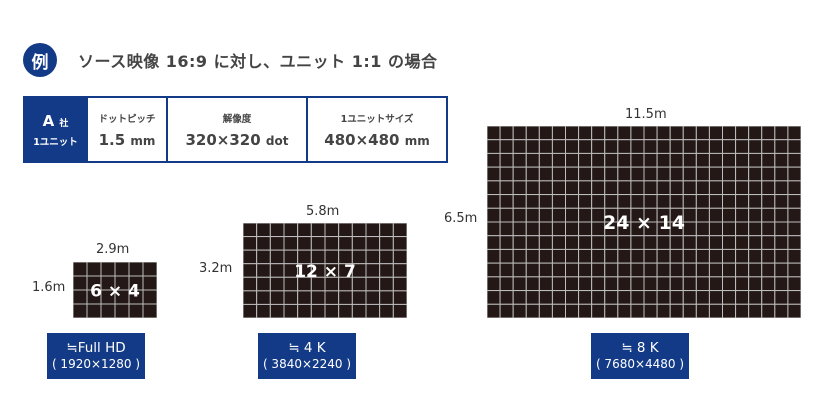 This screenshot has width=840, height=420. I want to click on resolution-pixels: ( 7680×4480 ), so click(640, 364).